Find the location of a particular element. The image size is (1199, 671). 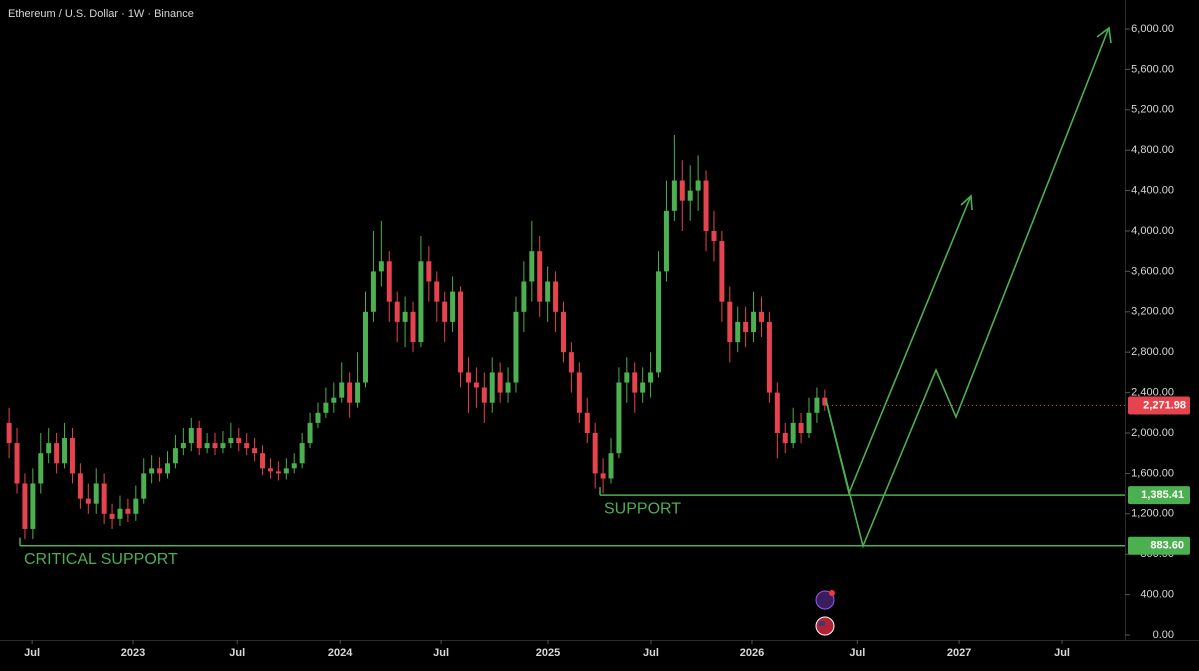

last-price-badge is located at coordinates (1159, 405).